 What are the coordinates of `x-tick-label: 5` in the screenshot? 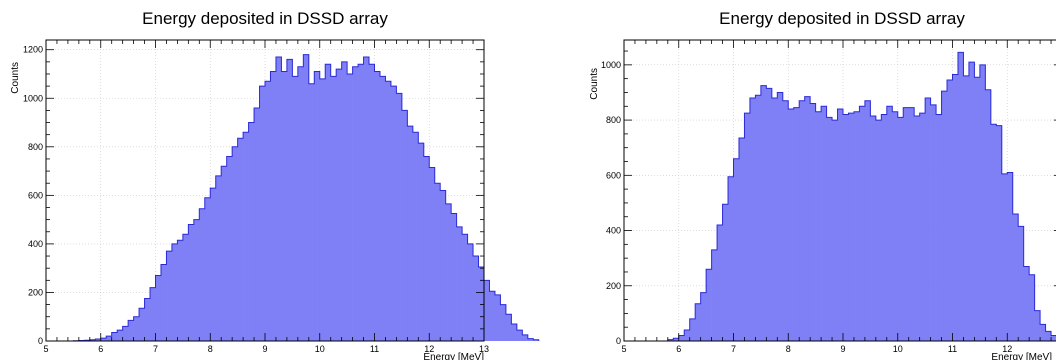 It's located at (623, 349).